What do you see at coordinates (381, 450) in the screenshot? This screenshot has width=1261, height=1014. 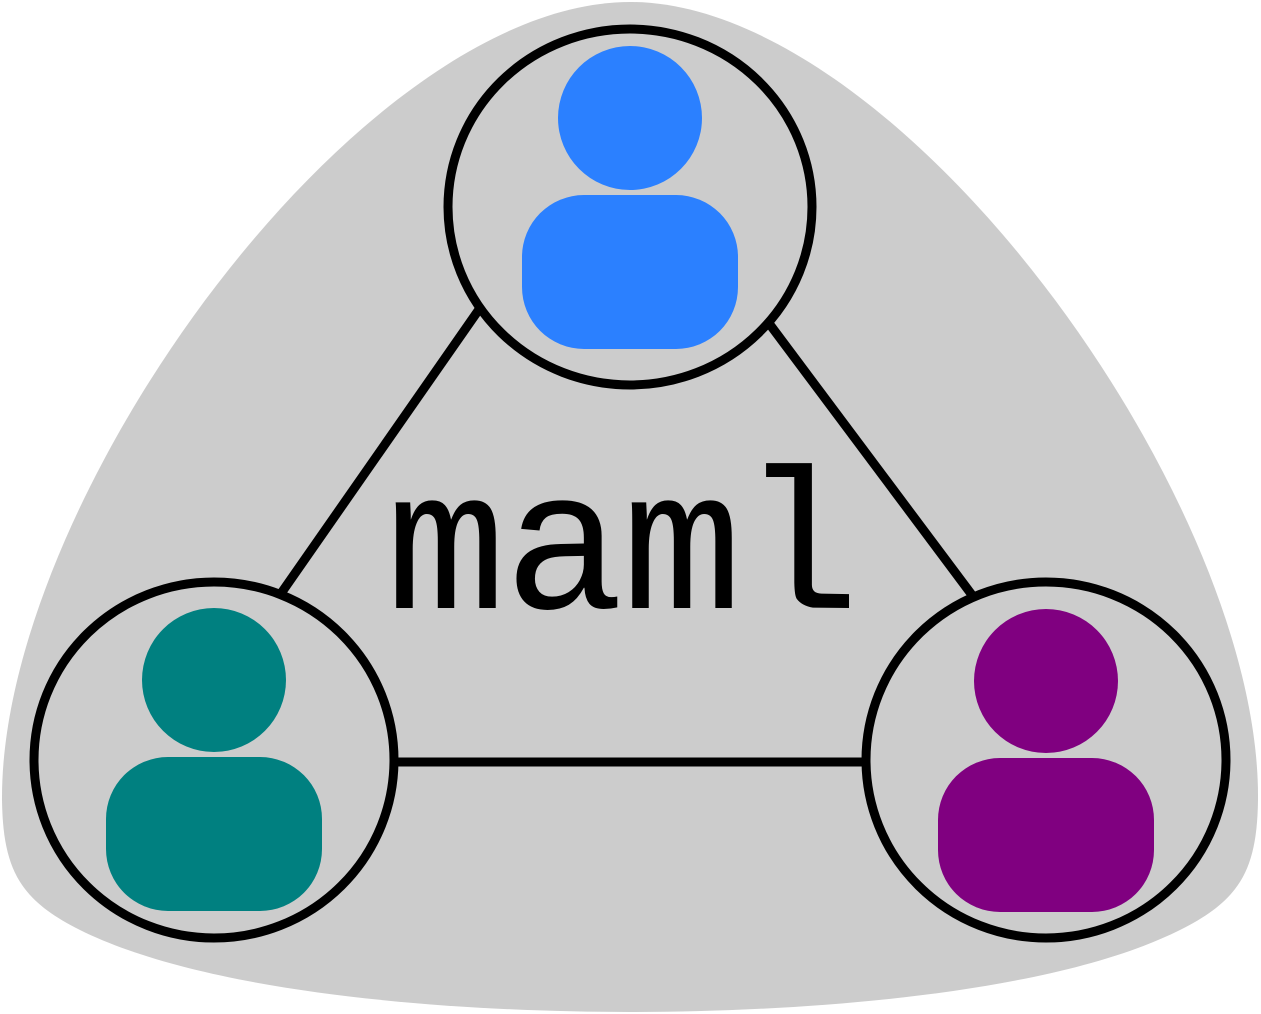 I see `edge-top-to-bottom-left` at bounding box center [381, 450].